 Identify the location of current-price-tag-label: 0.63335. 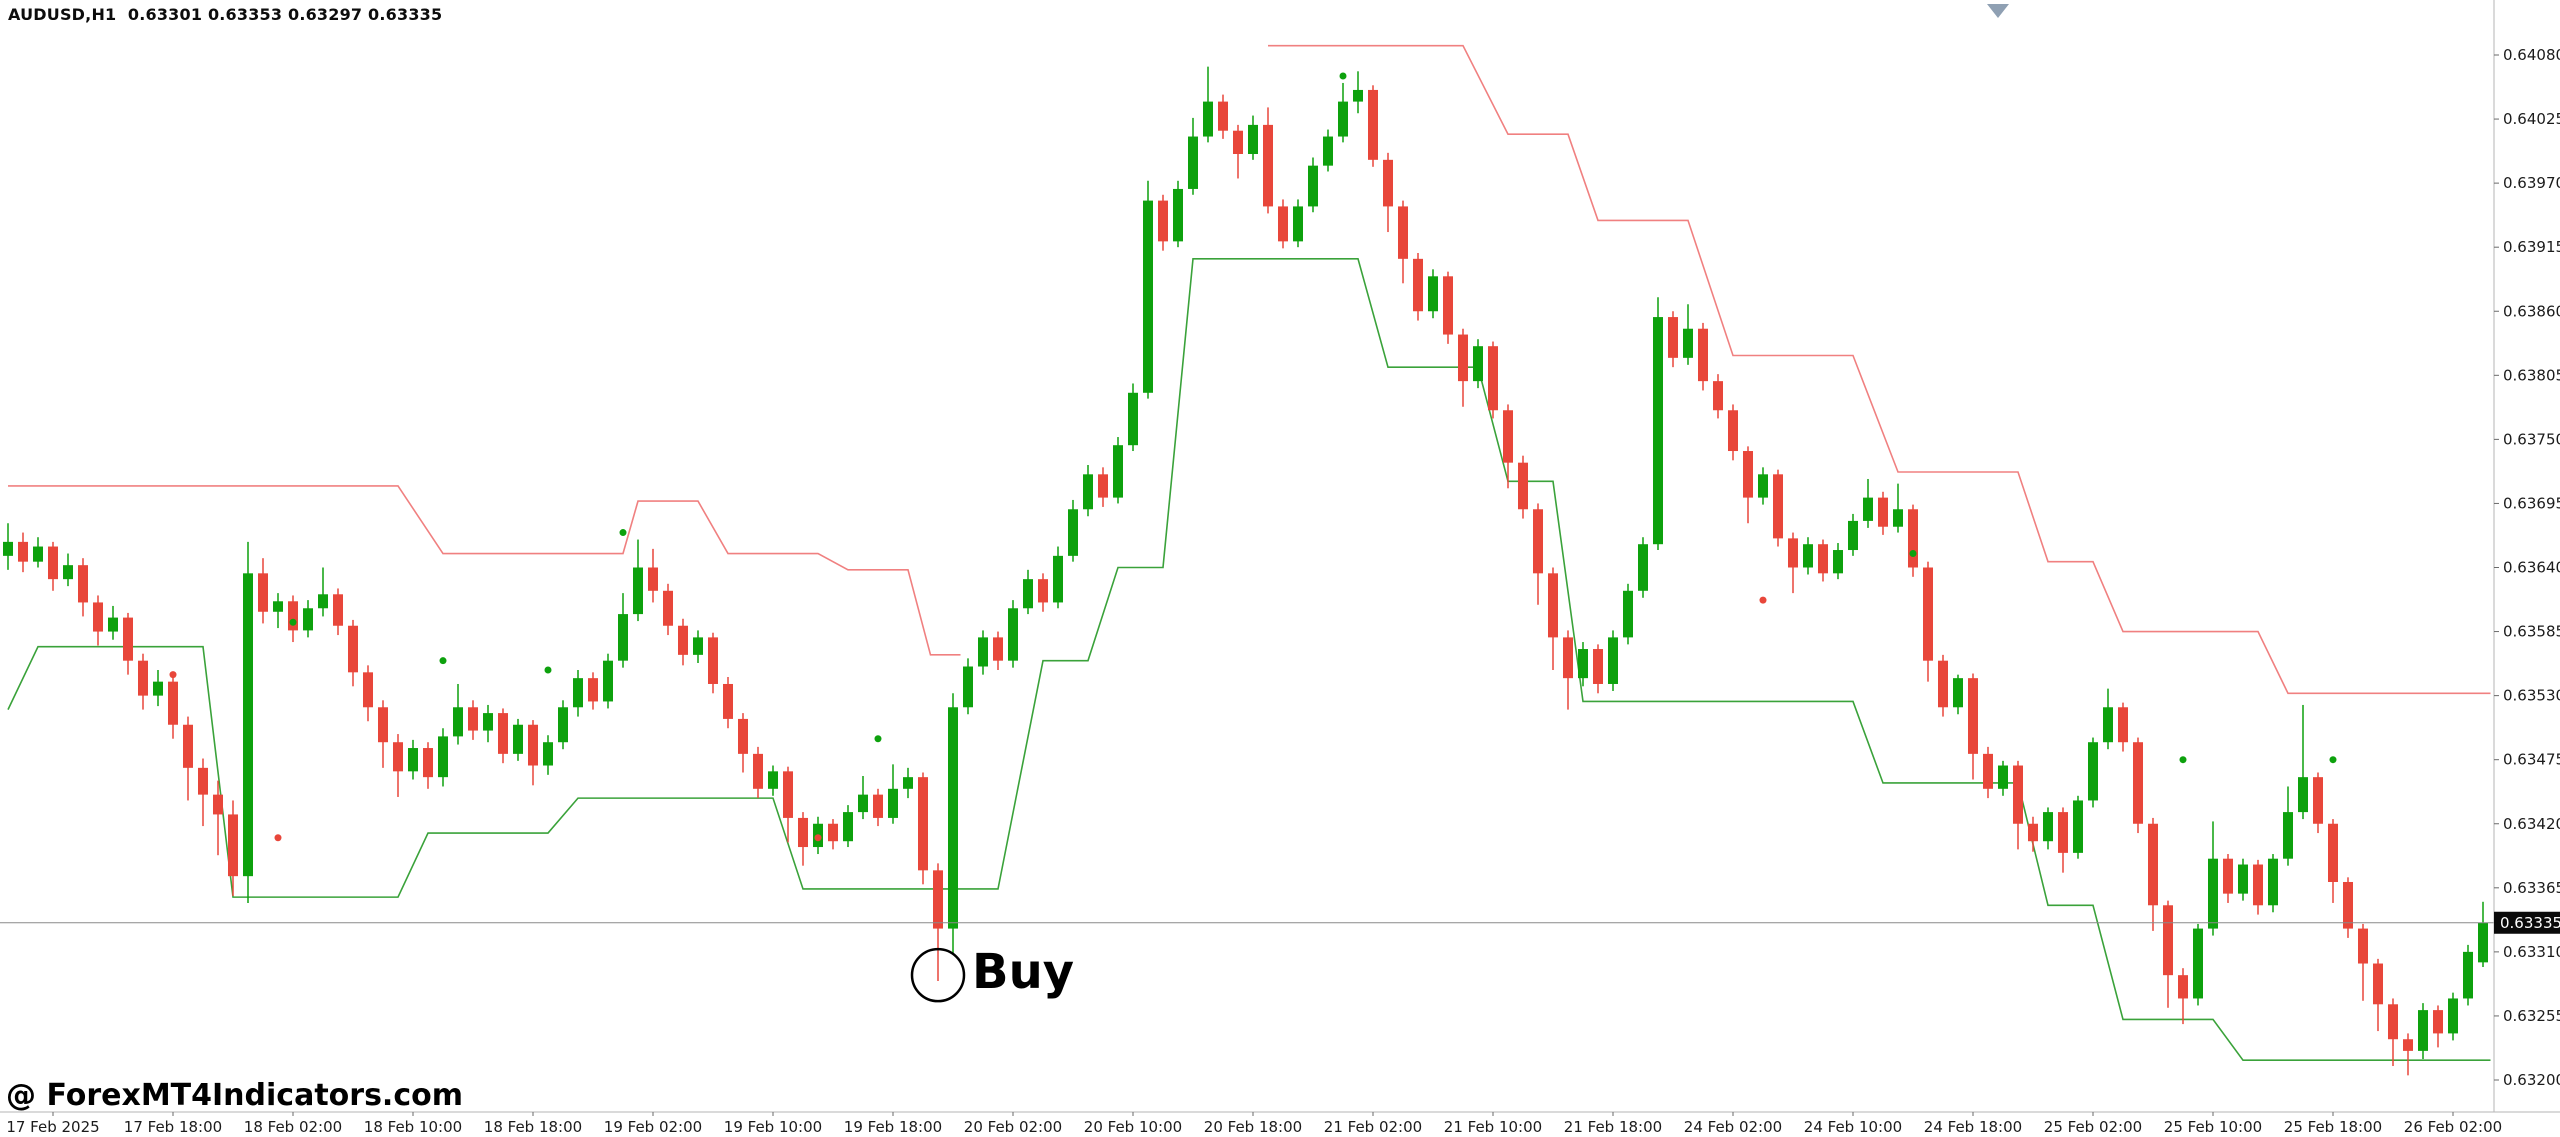
(2530, 923).